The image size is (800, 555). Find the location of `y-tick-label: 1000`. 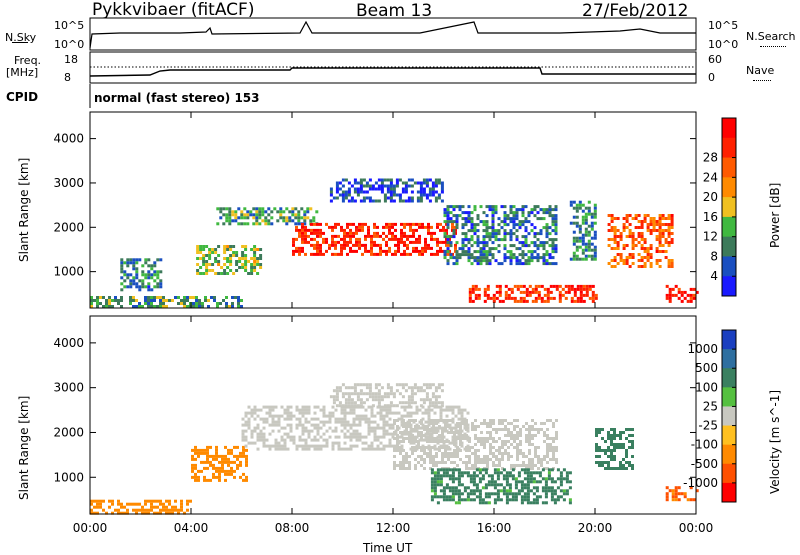

y-tick-label: 1000 is located at coordinates (68, 272).